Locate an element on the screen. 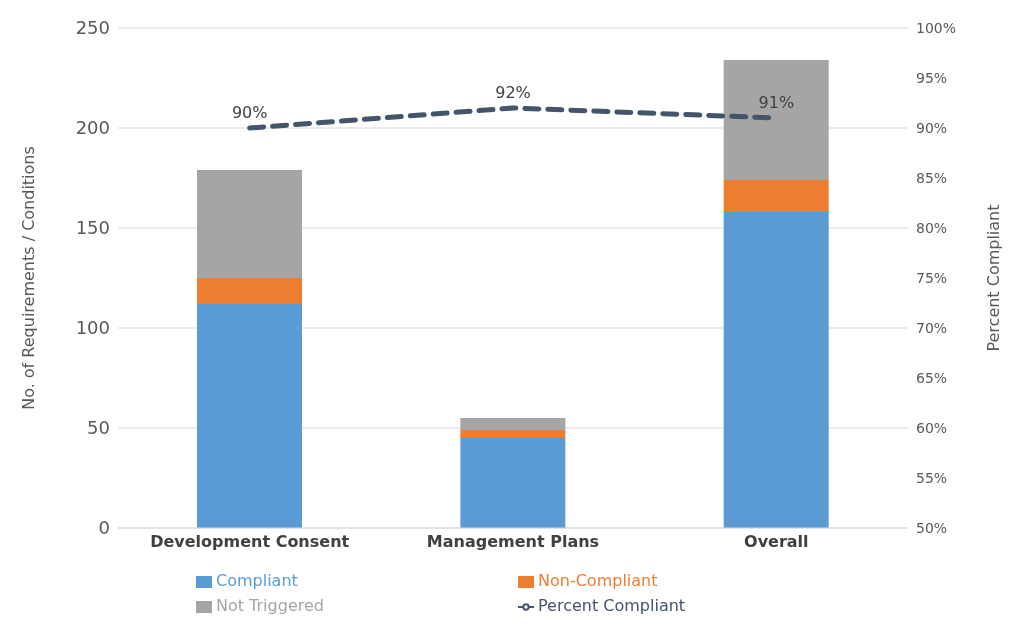 Image resolution: width=1024 pixels, height=625 pixels. y2-tick-label: 55% is located at coordinates (932, 477).